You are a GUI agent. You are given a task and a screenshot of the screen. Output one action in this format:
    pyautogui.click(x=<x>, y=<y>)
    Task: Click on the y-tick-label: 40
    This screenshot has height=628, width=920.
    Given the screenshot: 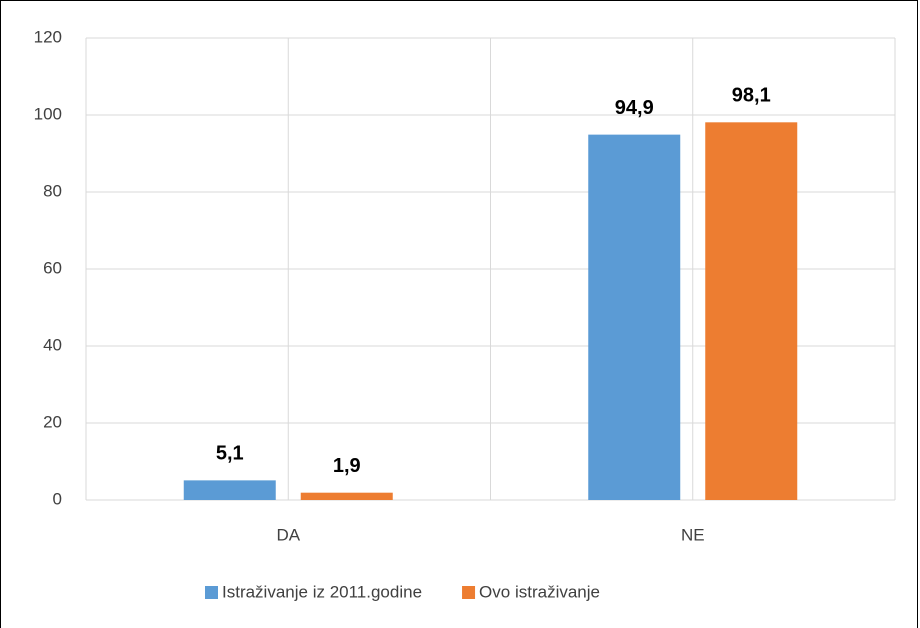 What is the action you would take?
    pyautogui.click(x=52, y=344)
    